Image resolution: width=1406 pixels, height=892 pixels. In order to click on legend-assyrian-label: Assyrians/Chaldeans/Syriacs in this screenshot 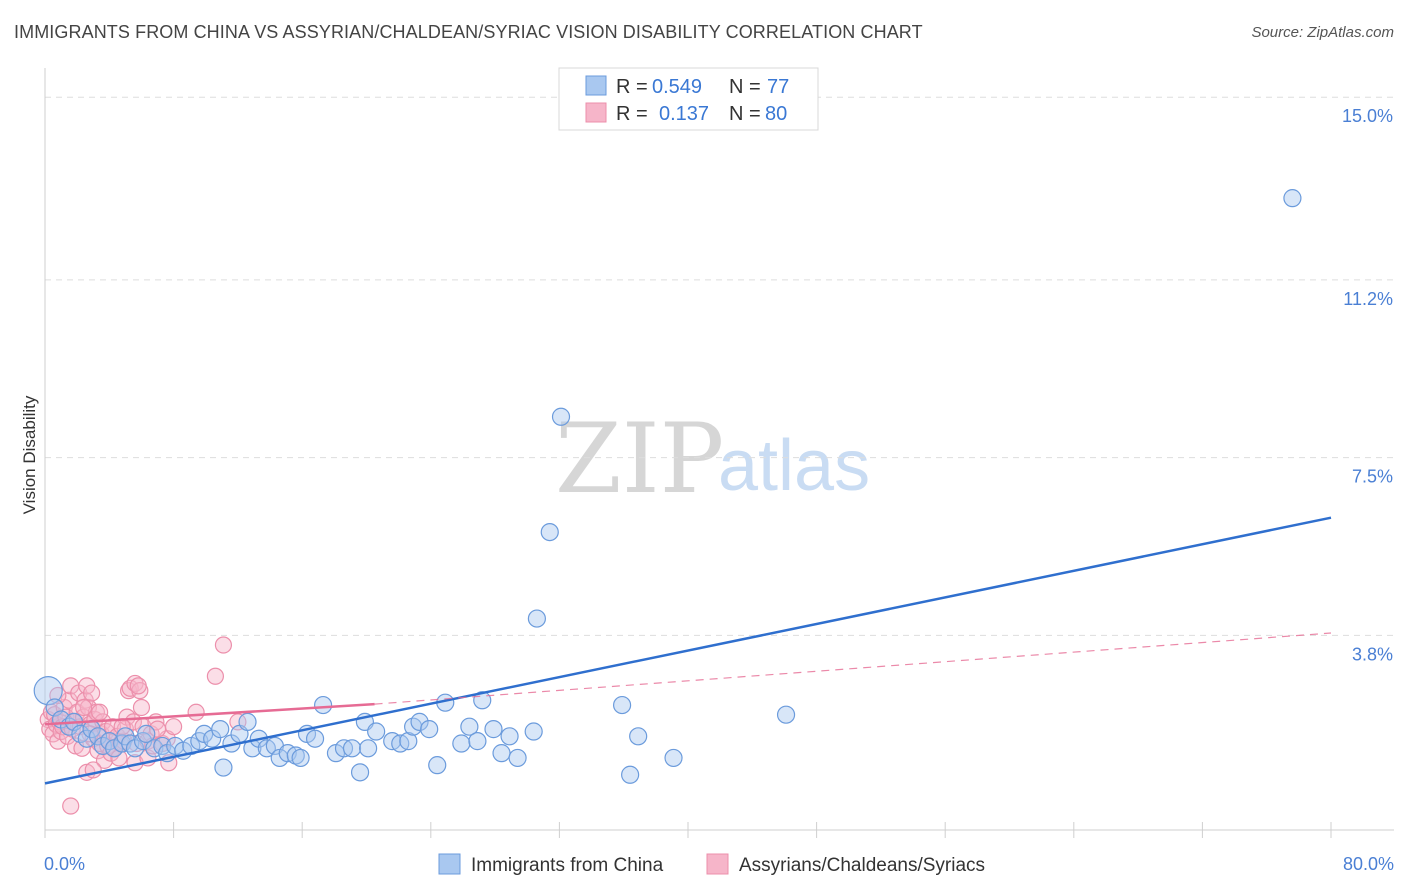, I will do `click(862, 865)`.